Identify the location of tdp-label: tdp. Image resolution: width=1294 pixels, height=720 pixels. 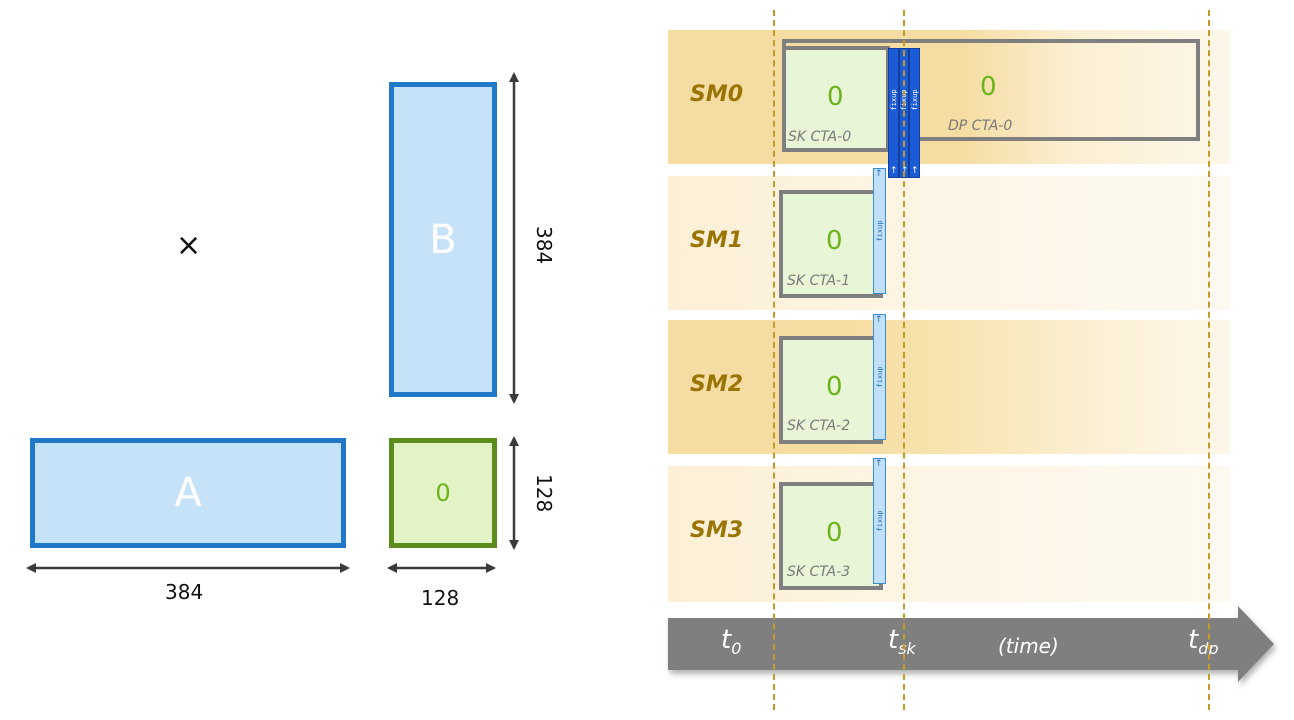
(1203, 641).